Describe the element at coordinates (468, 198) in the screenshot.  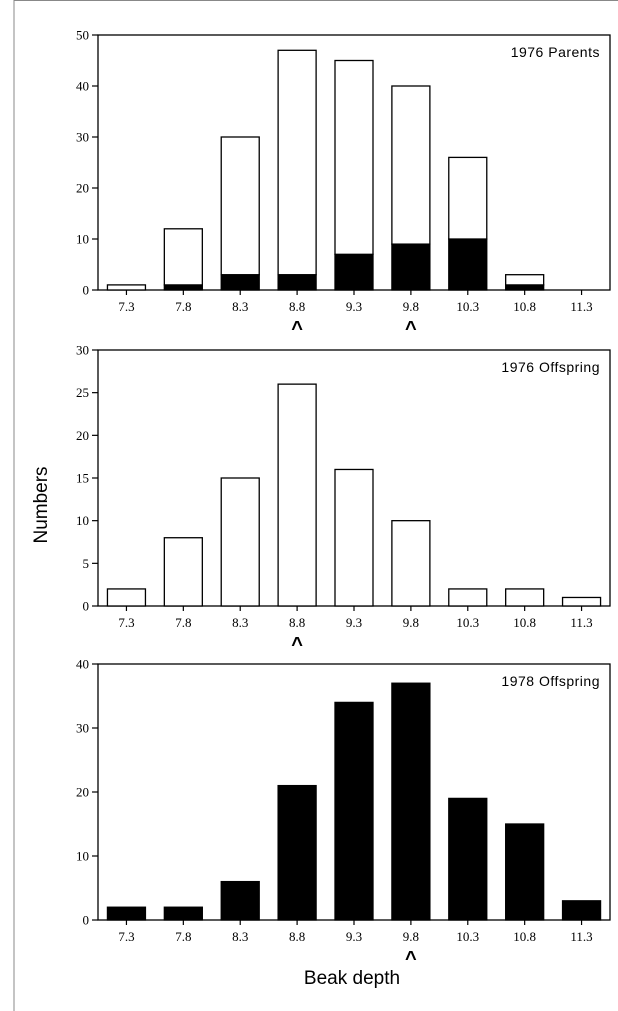
I see `bar-10-3-s2` at that location.